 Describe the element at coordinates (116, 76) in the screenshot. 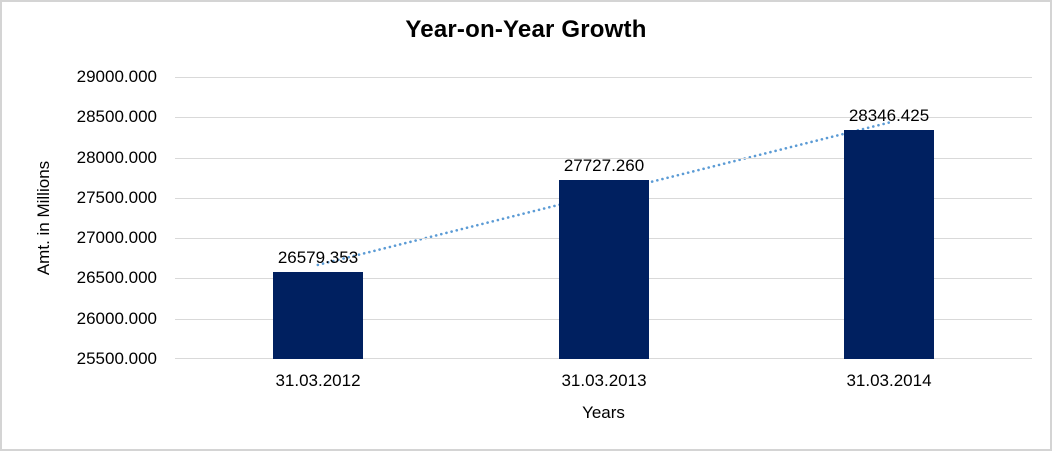

I see `y-tick-label: 29000.000` at that location.